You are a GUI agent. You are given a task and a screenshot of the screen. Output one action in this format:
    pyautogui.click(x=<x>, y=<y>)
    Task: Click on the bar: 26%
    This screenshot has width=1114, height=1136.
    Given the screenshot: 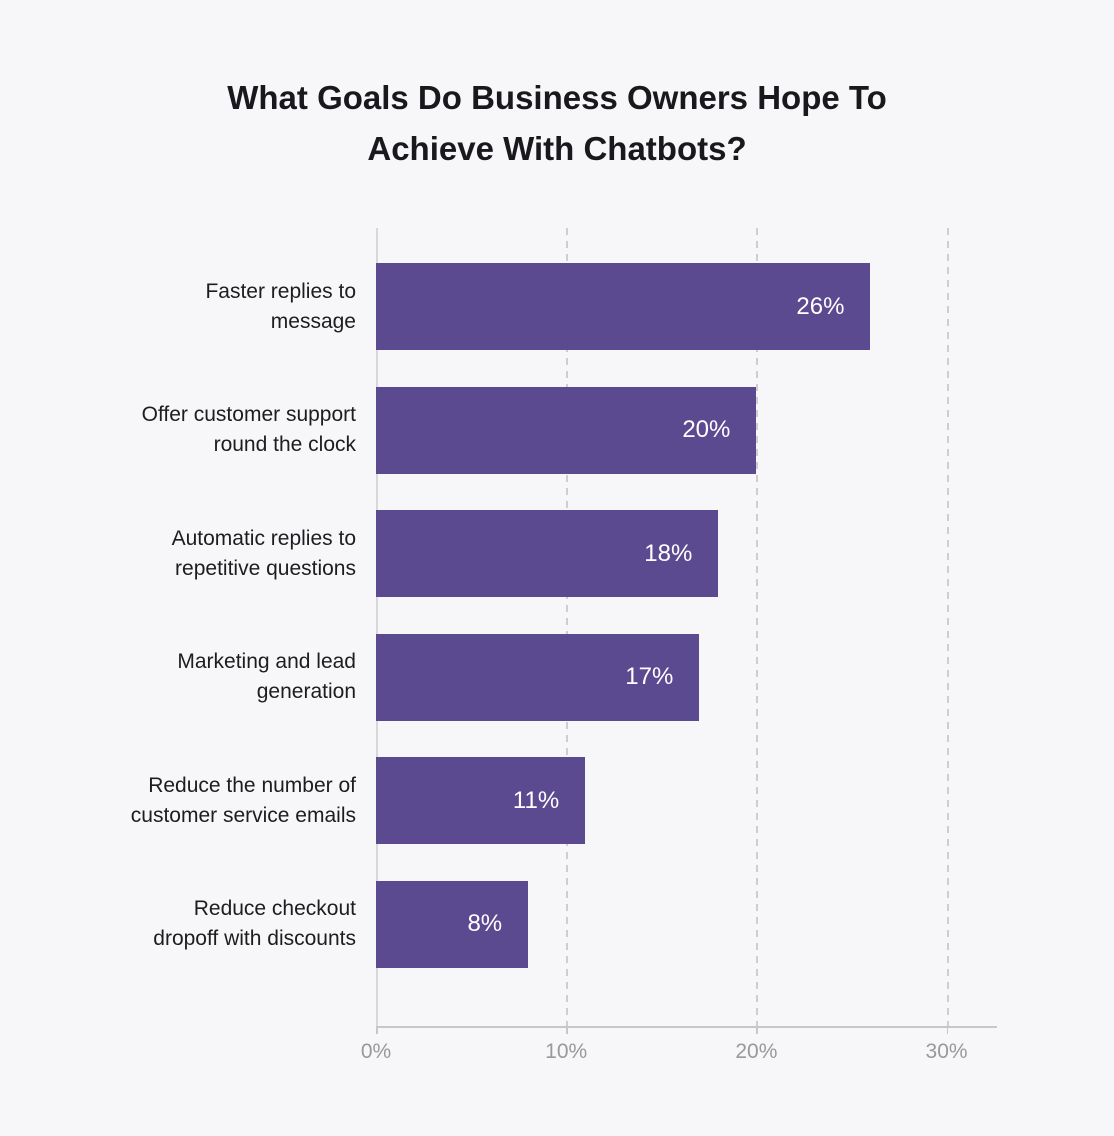 What is the action you would take?
    pyautogui.click(x=623, y=306)
    